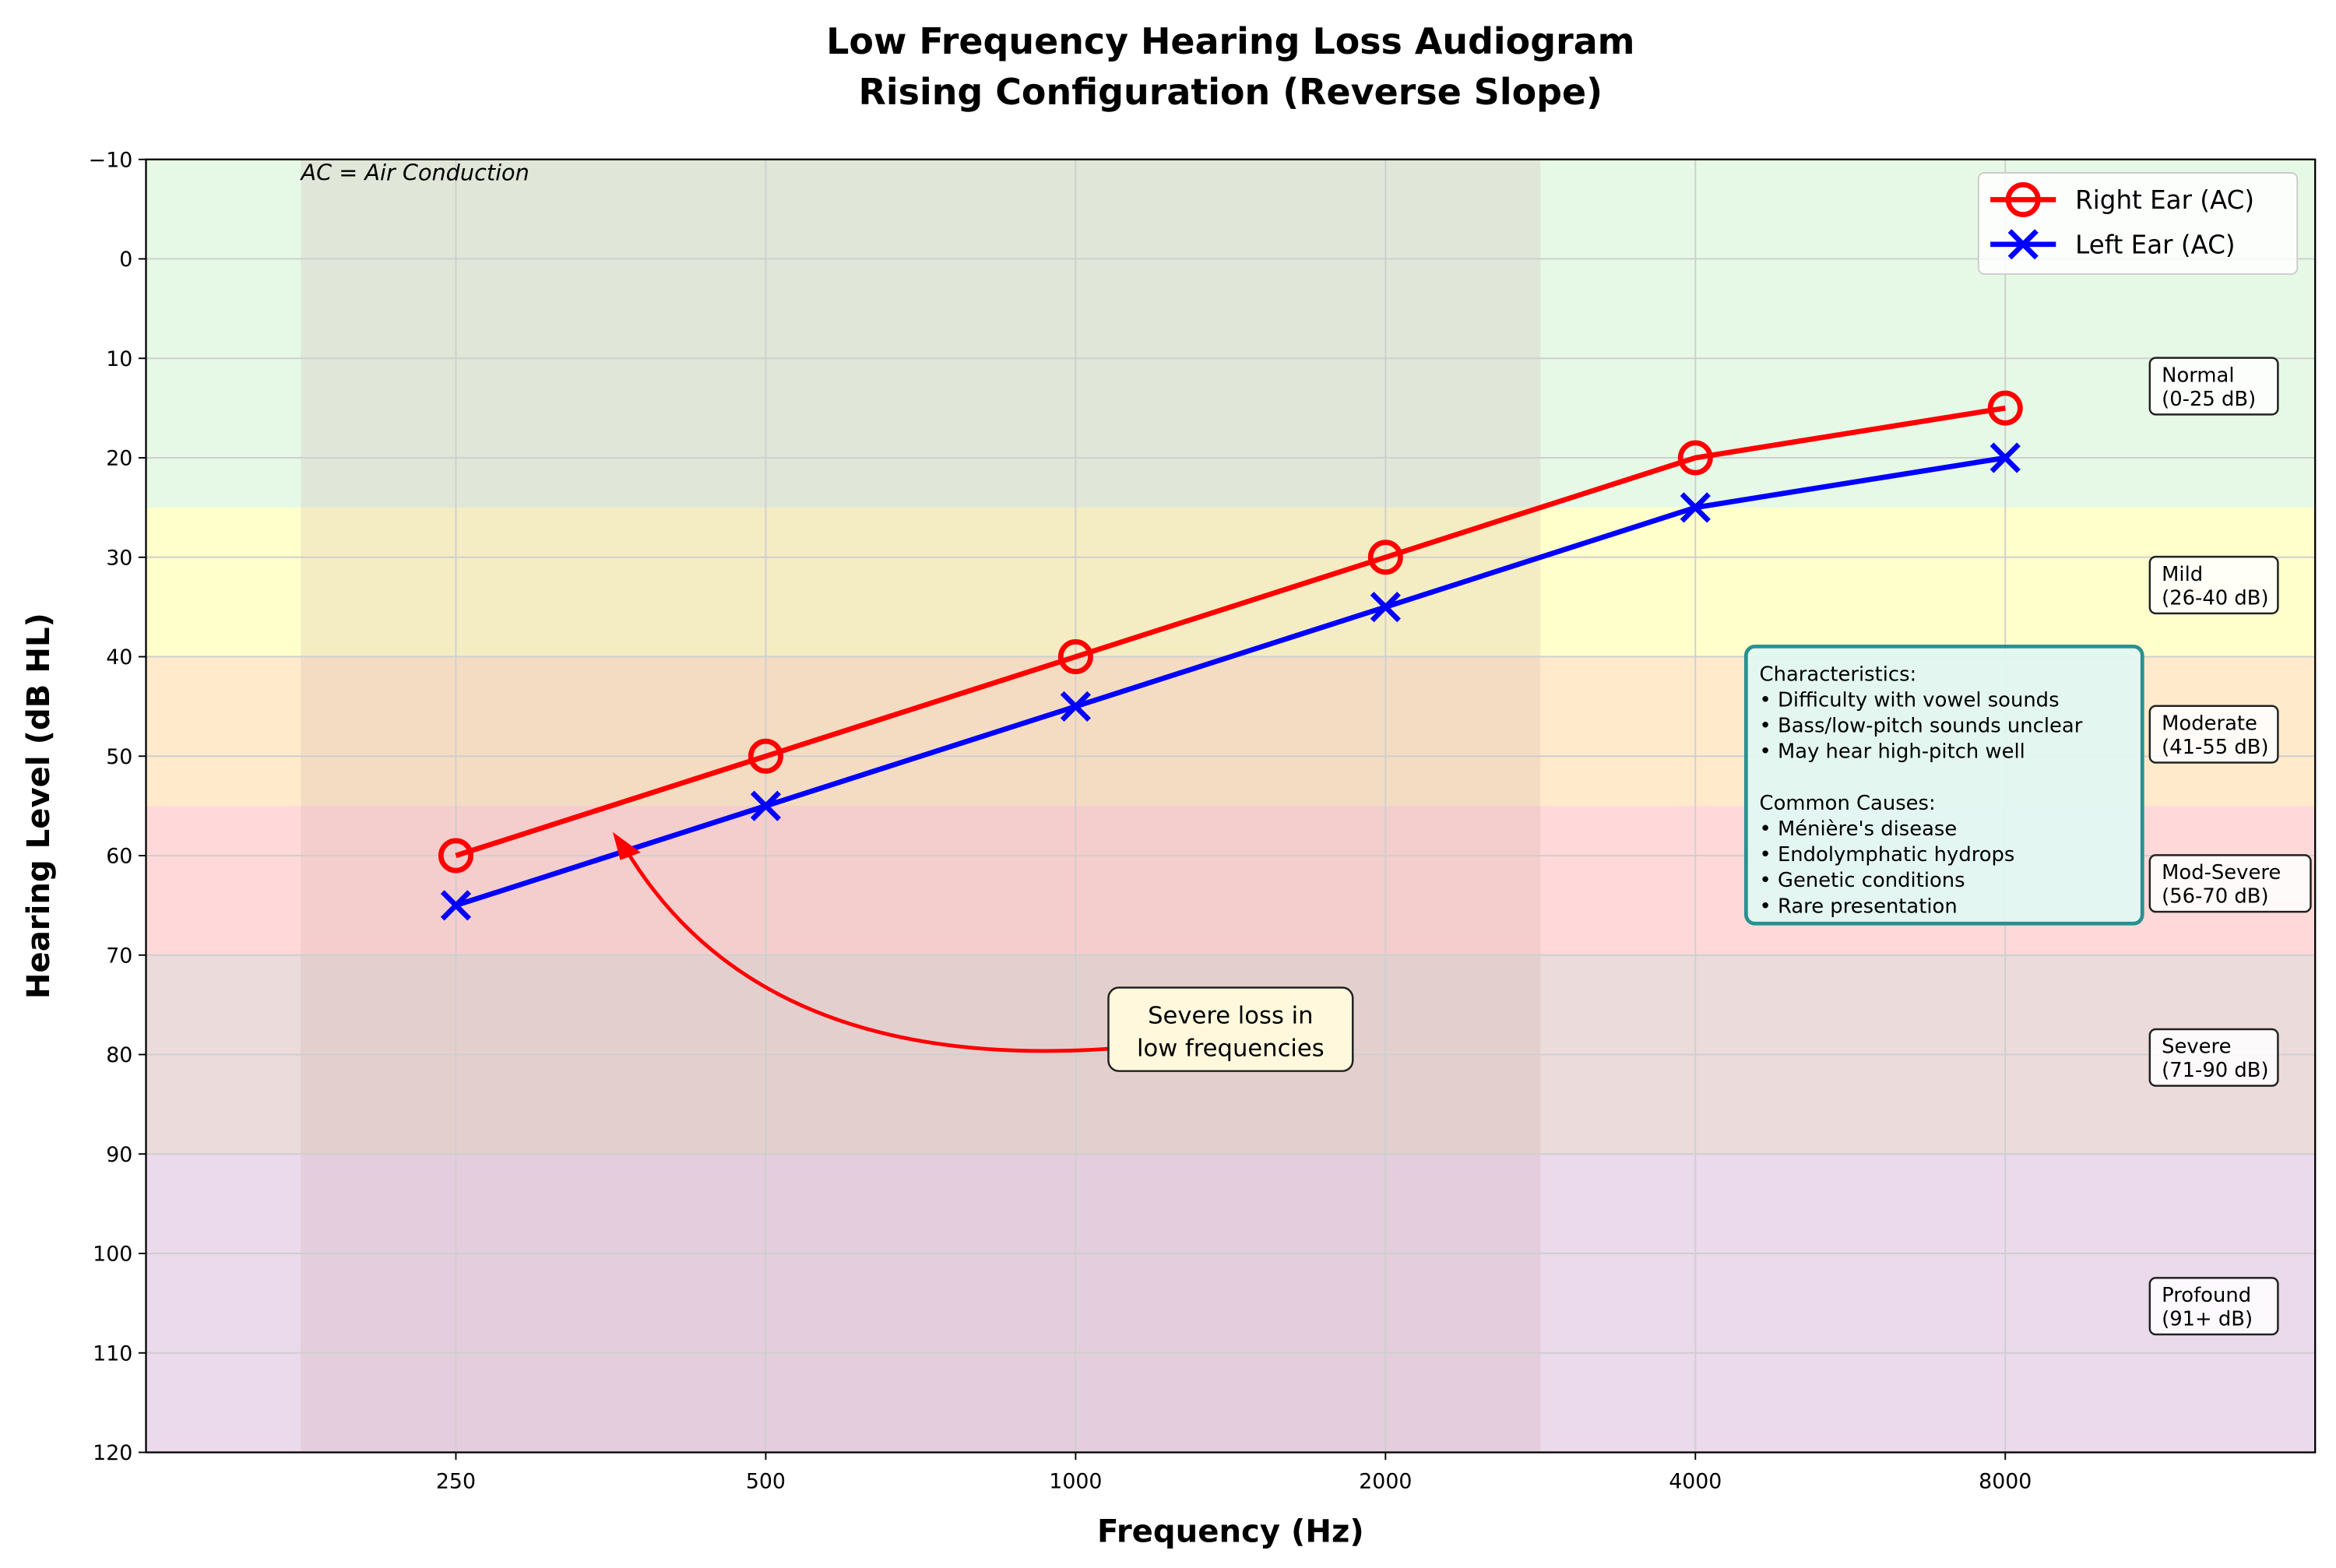 The height and width of the screenshot is (1568, 2336). I want to click on legend-box, so click(2138, 224).